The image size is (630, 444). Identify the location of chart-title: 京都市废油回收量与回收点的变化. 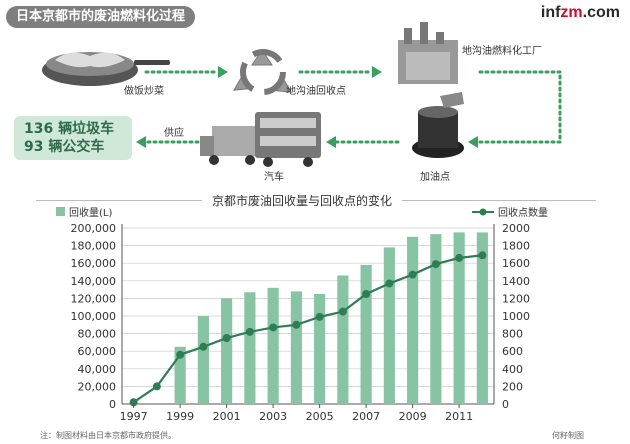
(302, 201).